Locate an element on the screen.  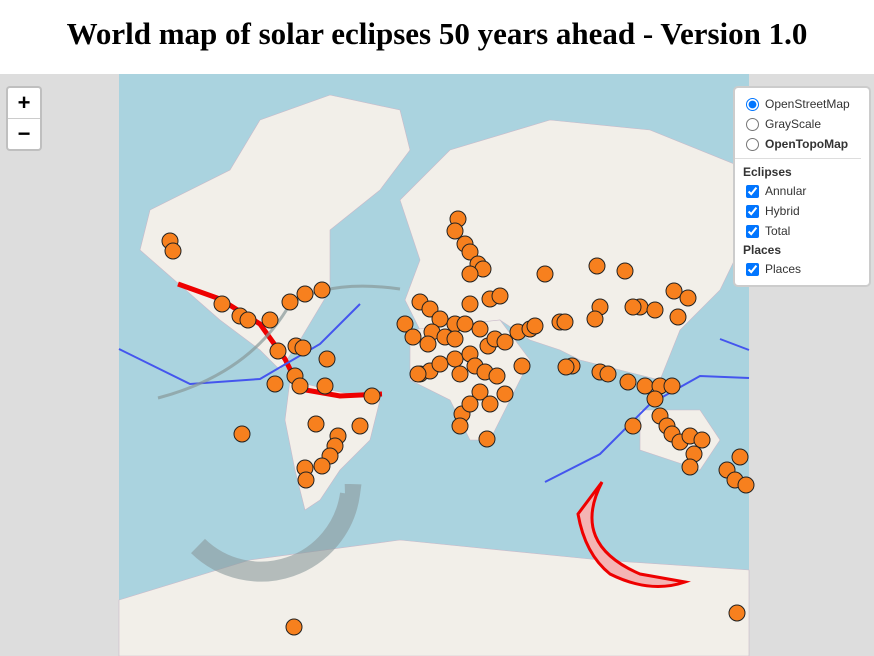
layer-label: OpenStreetMap is located at coordinates (807, 104).